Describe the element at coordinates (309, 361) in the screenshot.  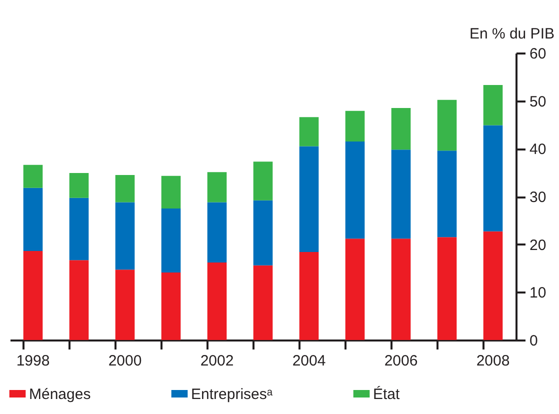
I see `x-tick-label: 2004` at that location.